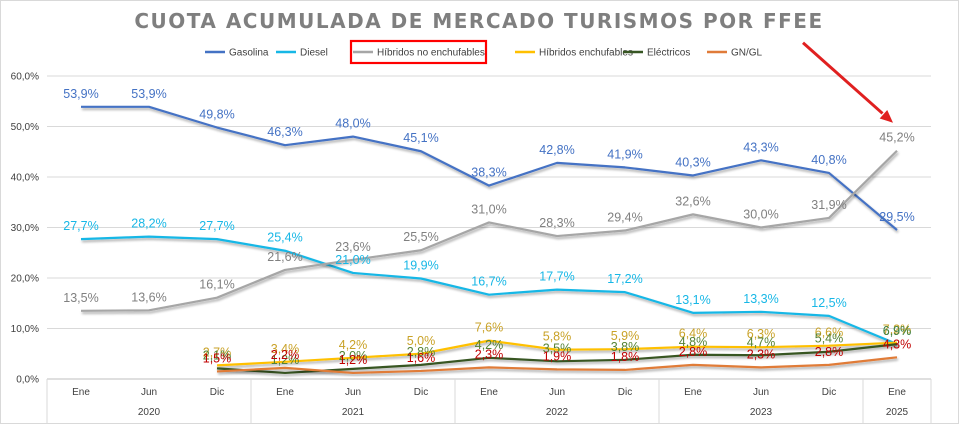 The height and width of the screenshot is (424, 959). What do you see at coordinates (27, 380) in the screenshot?
I see `y-tick-label: 0,0%` at bounding box center [27, 380].